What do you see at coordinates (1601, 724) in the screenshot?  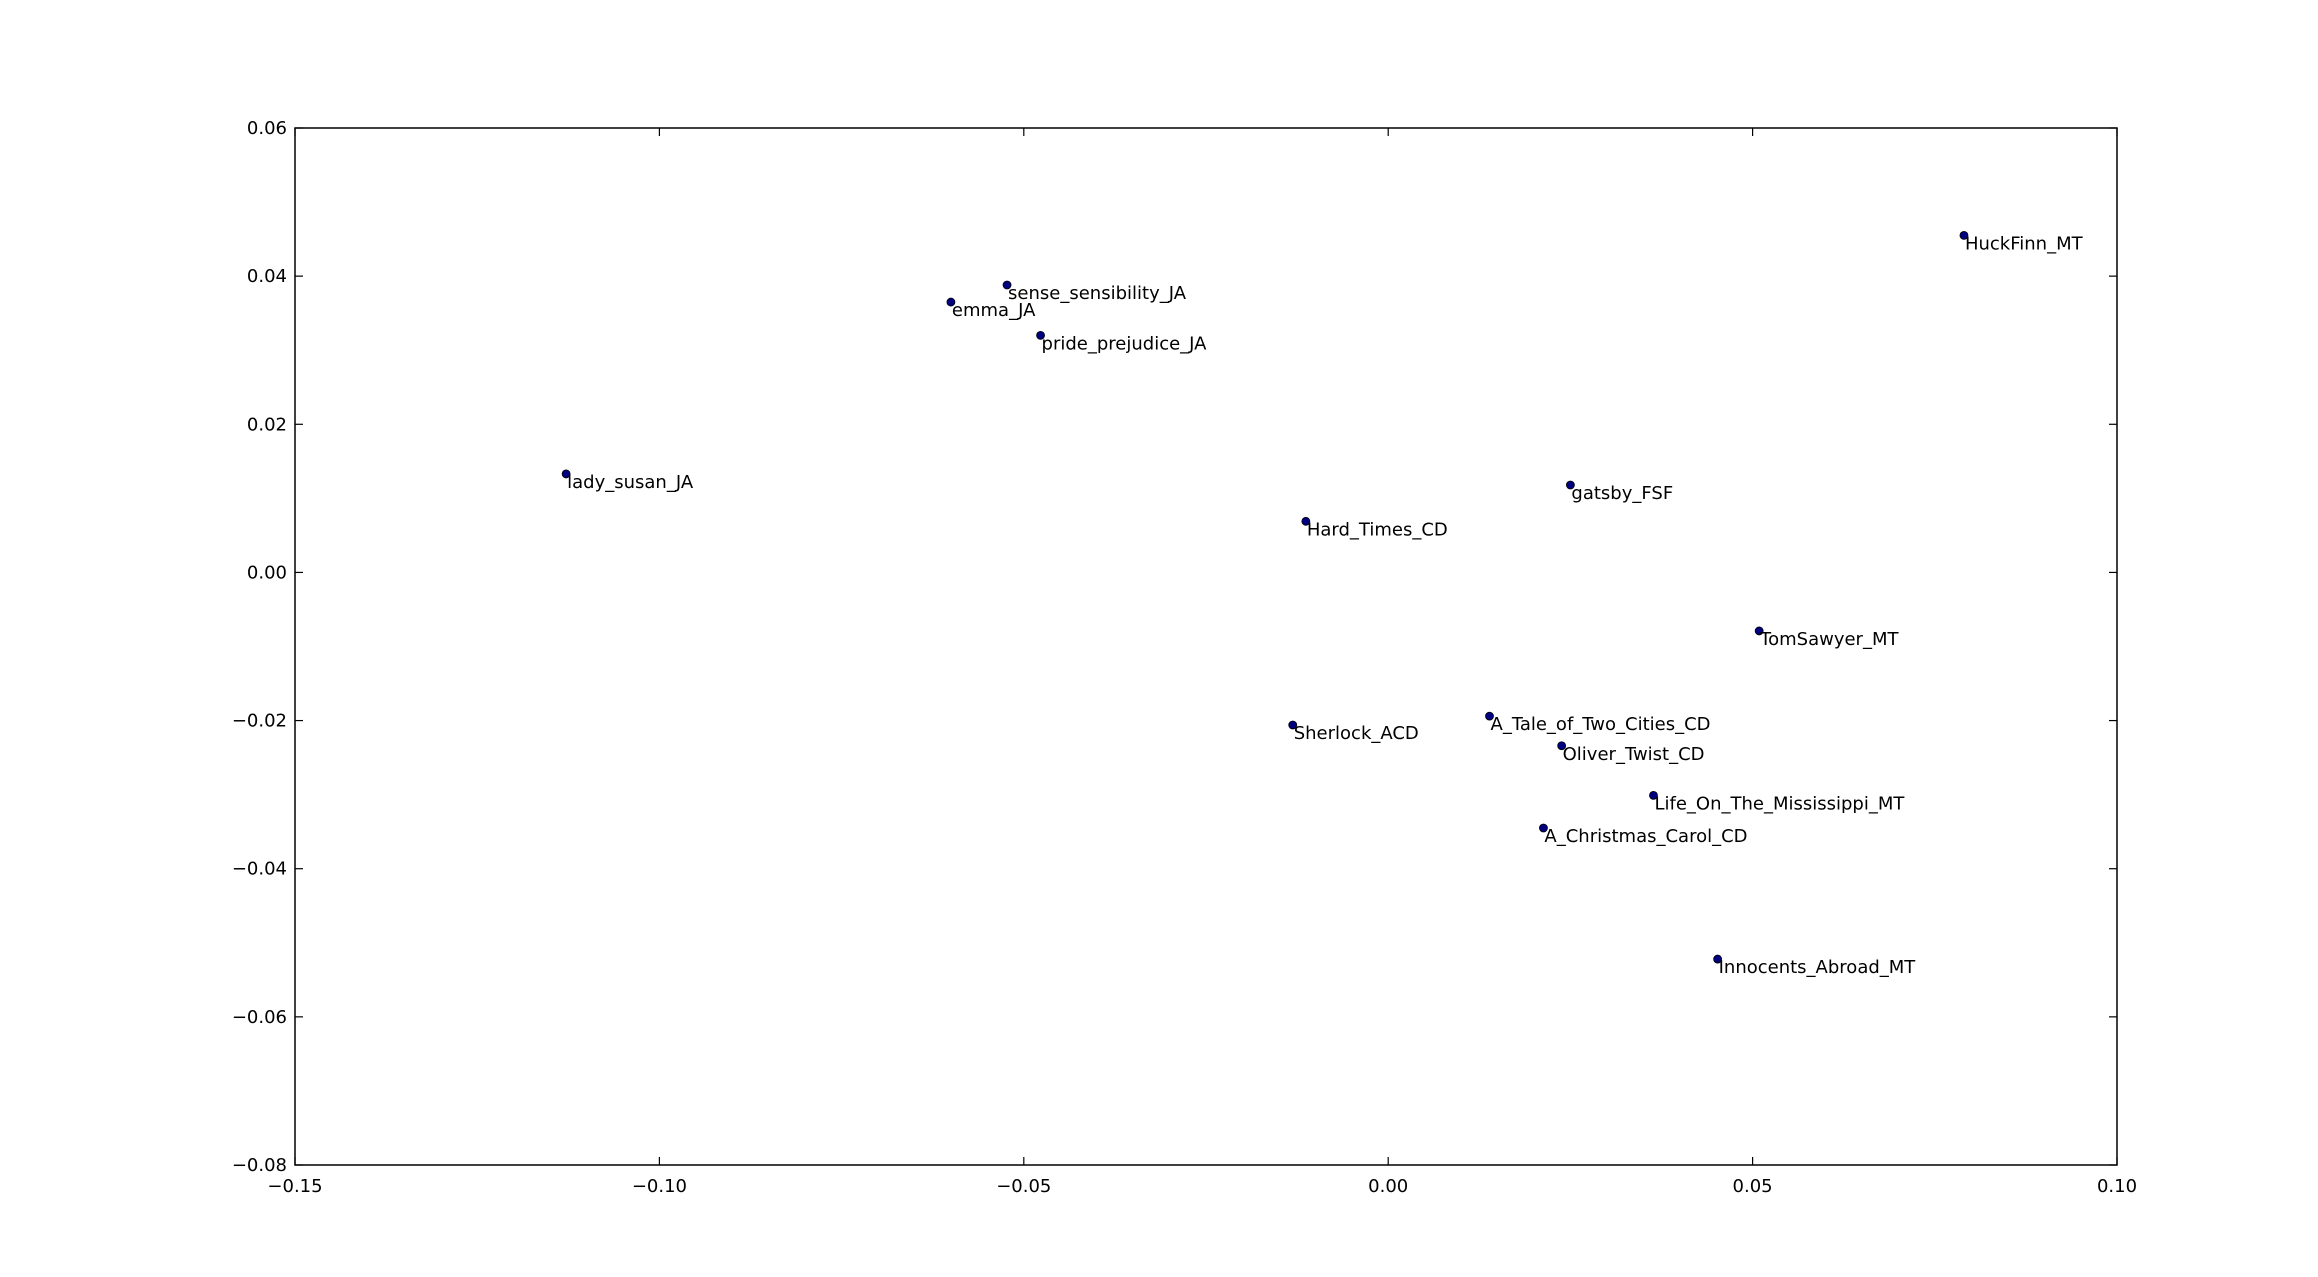 I see `scatter-point-label: A_Tale_of_Two_Cities_CD` at bounding box center [1601, 724].